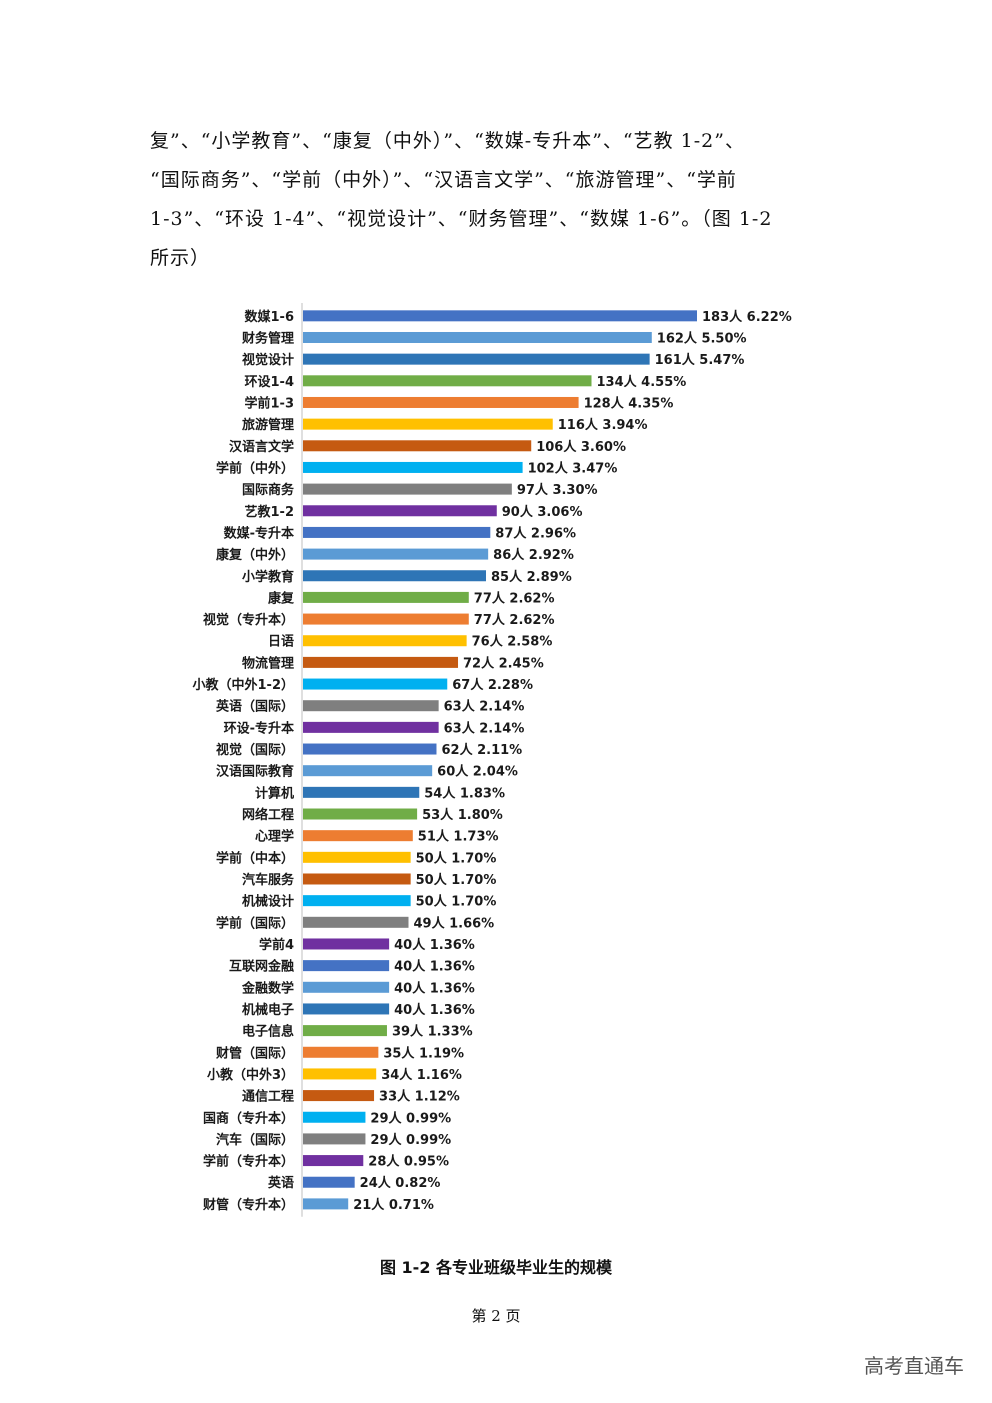 The height and width of the screenshot is (1403, 992). I want to click on category-label: 数媒-专升本, so click(259, 533).